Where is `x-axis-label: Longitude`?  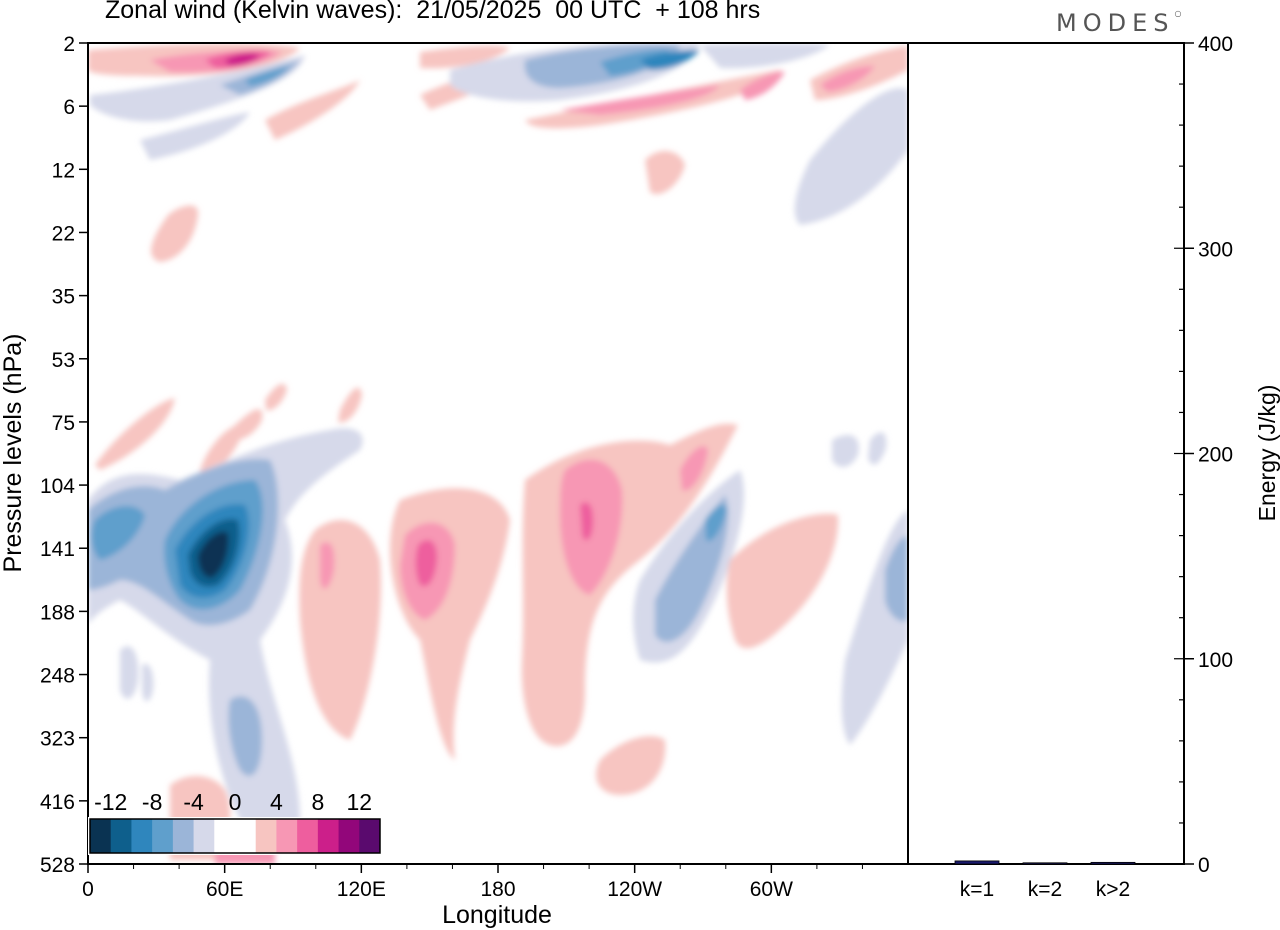
x-axis-label: Longitude is located at coordinates (497, 915).